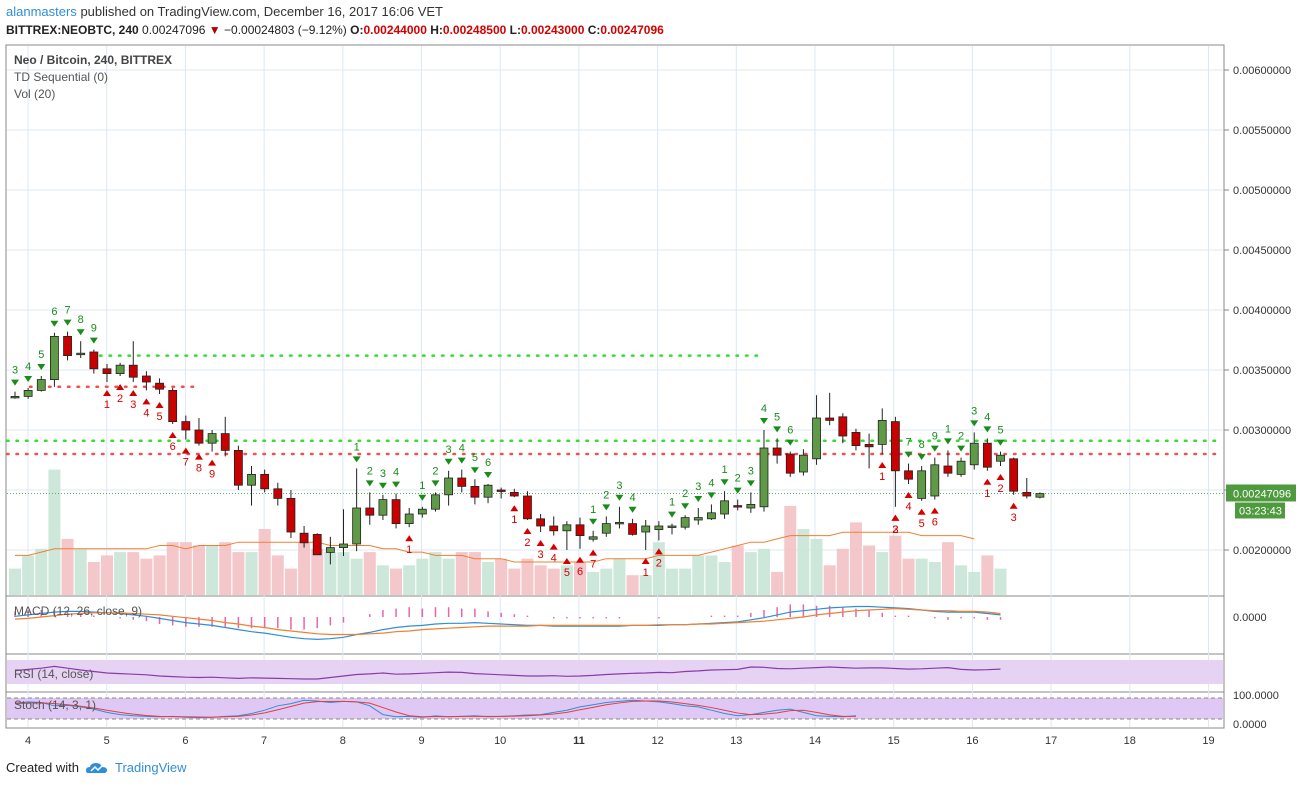  What do you see at coordinates (882, 477) in the screenshot?
I see `td-buy-count: 1` at bounding box center [882, 477].